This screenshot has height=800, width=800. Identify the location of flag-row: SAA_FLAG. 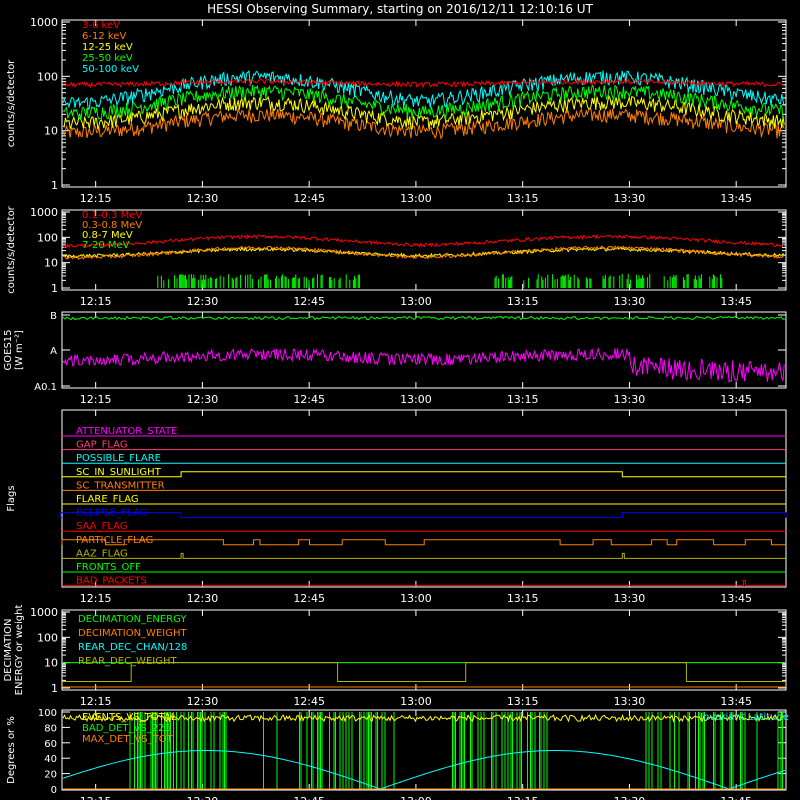
(424, 526).